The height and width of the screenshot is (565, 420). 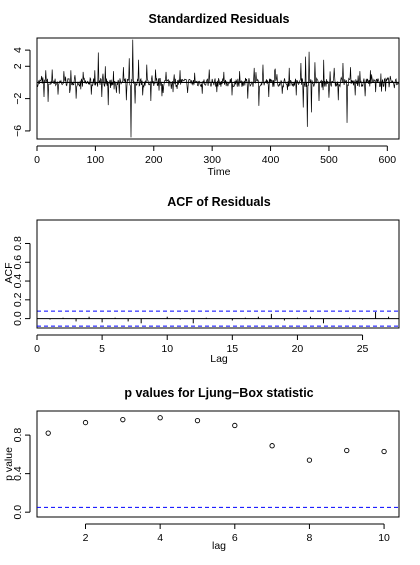 What do you see at coordinates (212, 160) in the screenshot?
I see `residuals-x-tick-label: 300` at bounding box center [212, 160].